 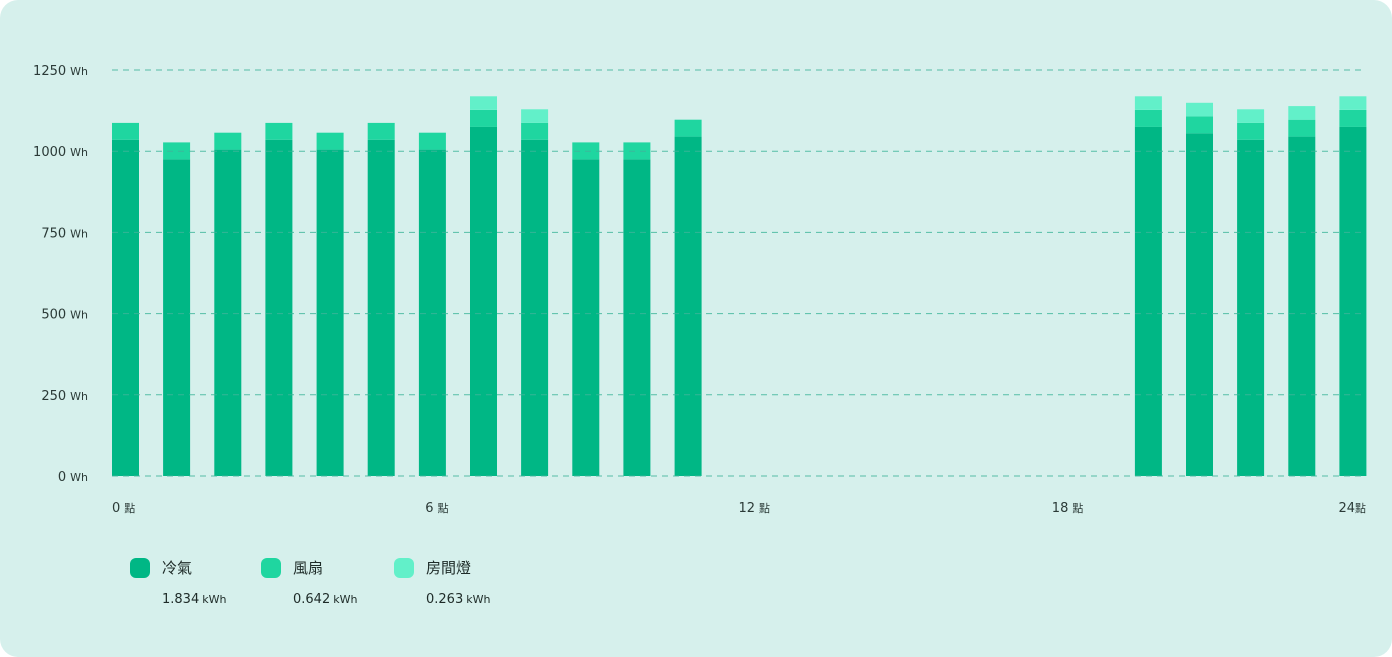 What do you see at coordinates (458, 599) in the screenshot?
I see `legend-value-room-light: 0.263 kWh` at bounding box center [458, 599].